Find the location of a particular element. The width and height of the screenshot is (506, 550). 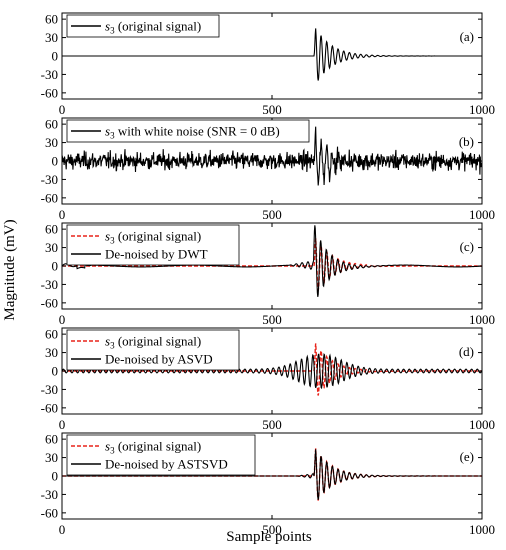

legend-label: De-noised by ASTSVD is located at coordinates (166, 464).